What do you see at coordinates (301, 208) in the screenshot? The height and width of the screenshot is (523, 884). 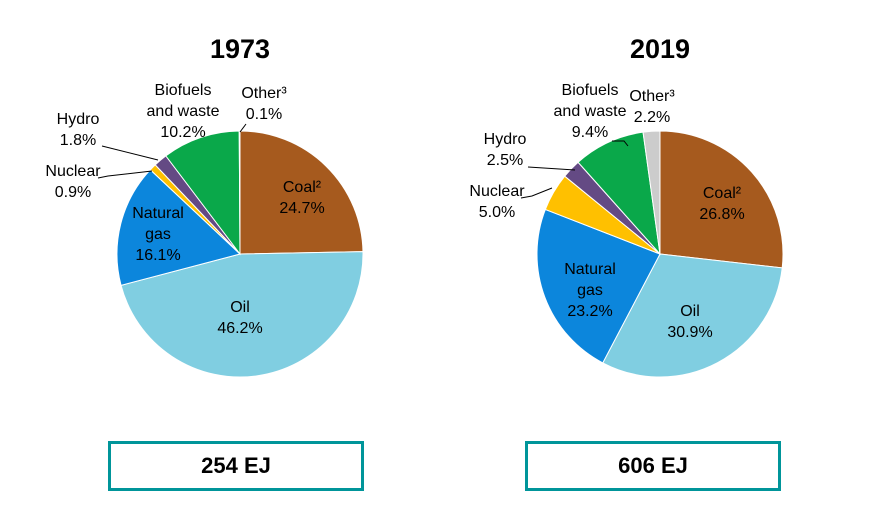 I see `slice-value: 24.7%` at bounding box center [301, 208].